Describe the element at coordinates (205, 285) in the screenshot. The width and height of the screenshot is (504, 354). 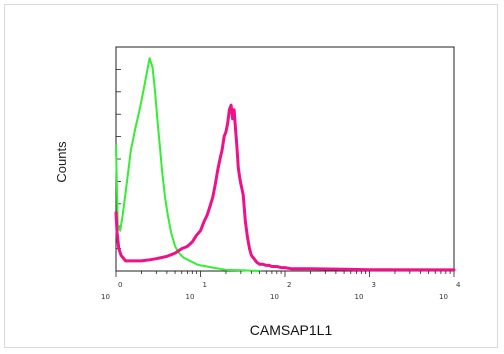
I see `x-tick-exponent: 1` at that location.